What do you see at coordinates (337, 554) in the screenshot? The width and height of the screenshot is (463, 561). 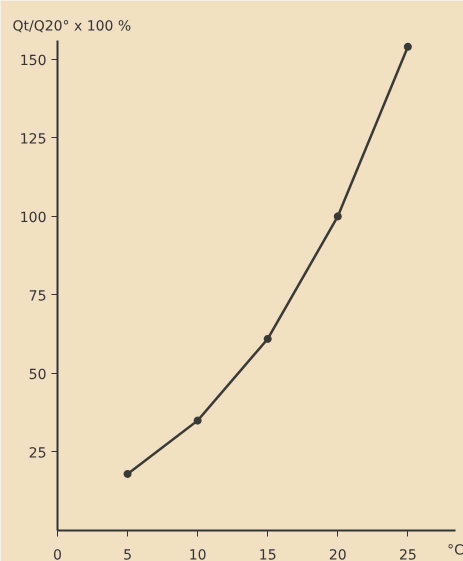 I see `x-tick-label: 20` at bounding box center [337, 554].